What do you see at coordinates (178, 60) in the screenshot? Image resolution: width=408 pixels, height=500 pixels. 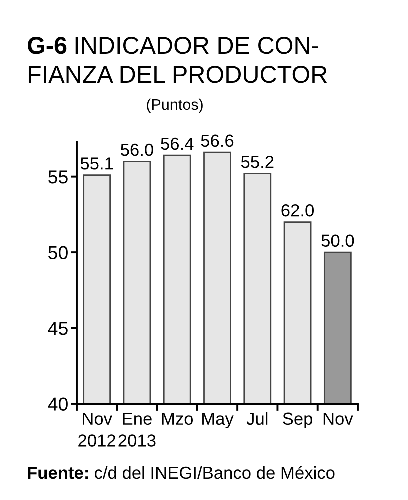 I see `chart-title: G-6 INDICADOR DE CON- FIANZA DEL PRODUCTOR` at bounding box center [178, 60].